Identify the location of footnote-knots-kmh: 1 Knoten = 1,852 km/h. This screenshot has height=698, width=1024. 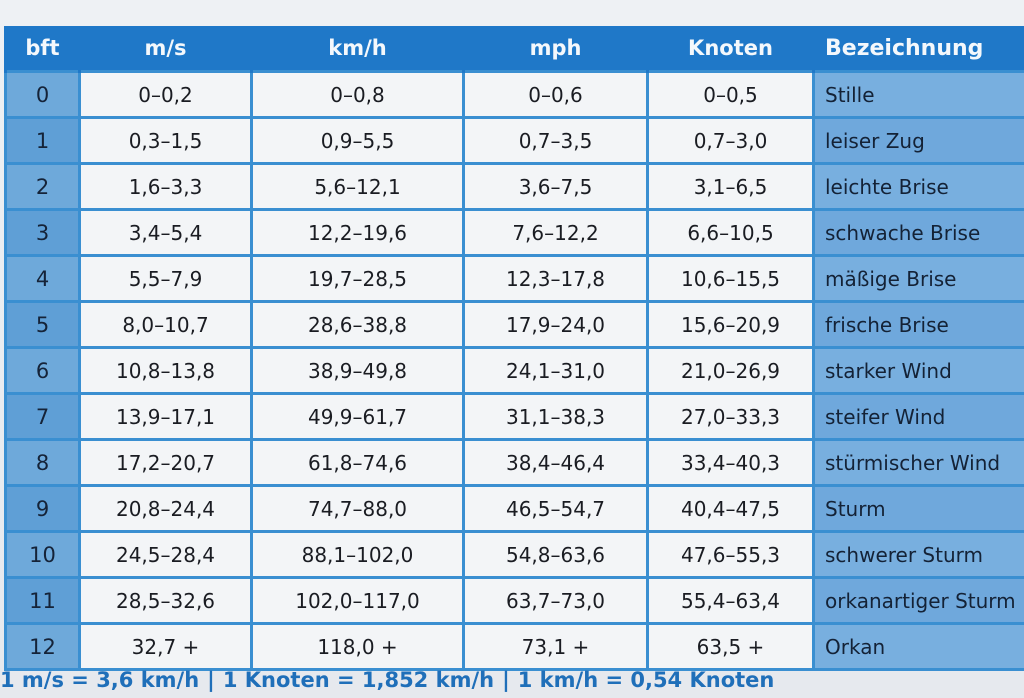
(358, 680).